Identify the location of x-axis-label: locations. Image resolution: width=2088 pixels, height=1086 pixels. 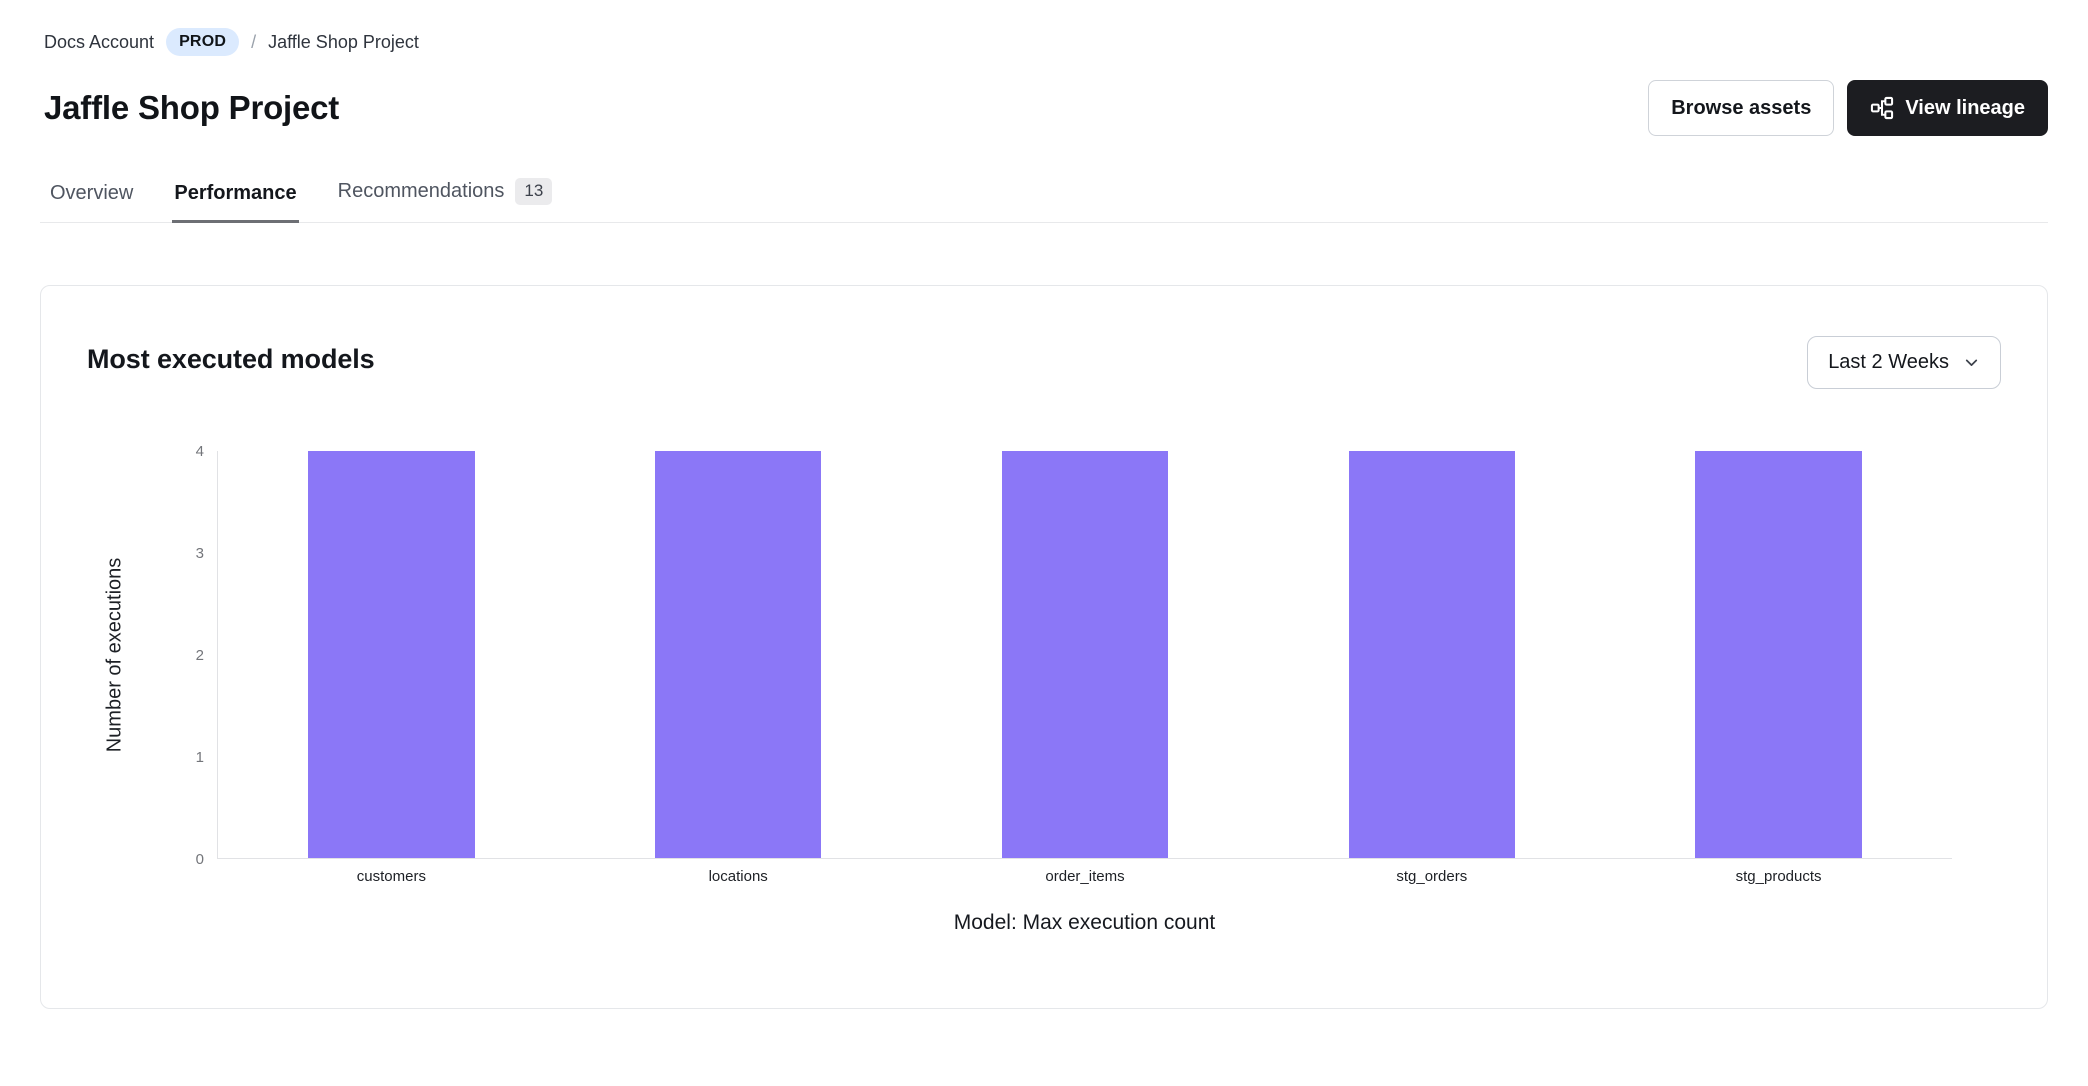
(738, 876).